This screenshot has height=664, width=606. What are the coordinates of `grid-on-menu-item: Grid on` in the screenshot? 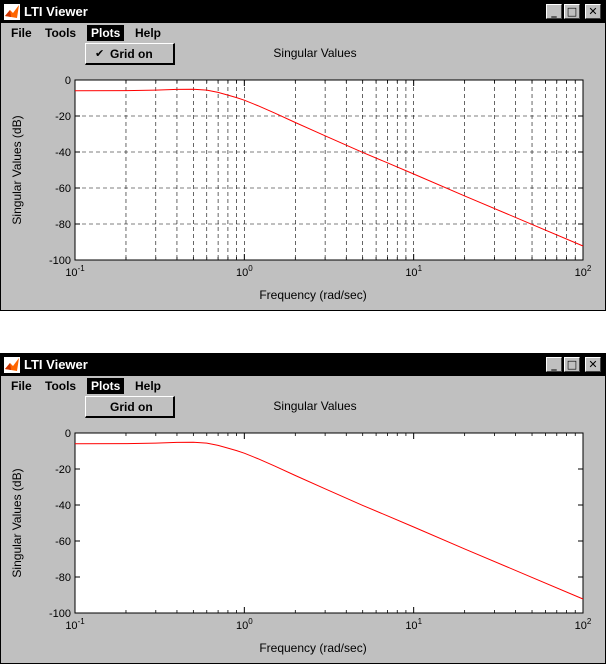 It's located at (130, 407).